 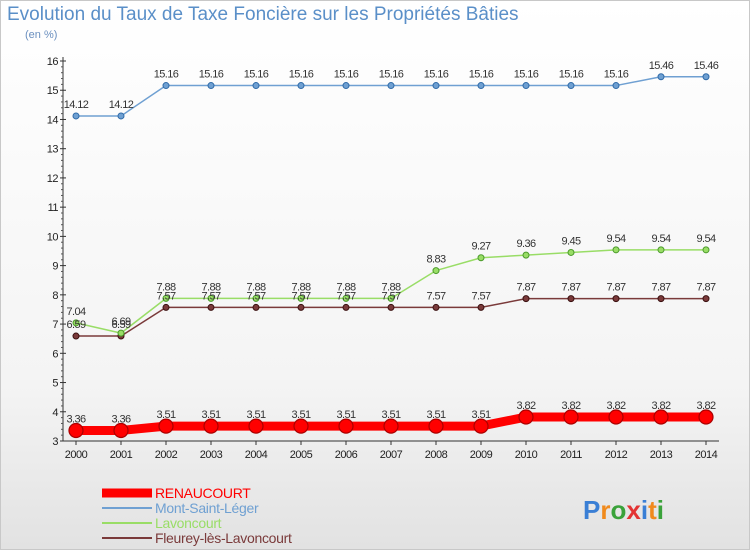 What do you see at coordinates (661, 455) in the screenshot?
I see `x-tick-label: 2013` at bounding box center [661, 455].